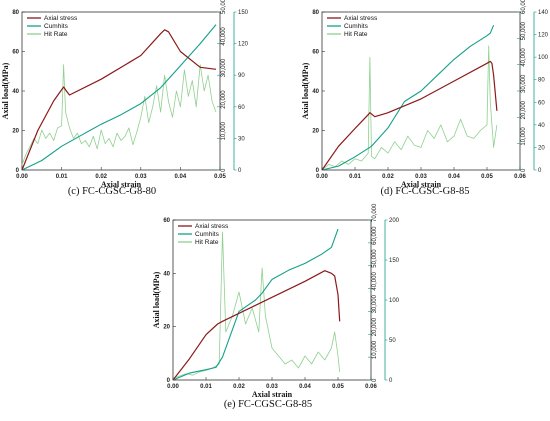 The height and width of the screenshot is (421, 550). What do you see at coordinates (112, 191) in the screenshot?
I see `panel-caption: (c) FC-CGSC-G8-80` at bounding box center [112, 191].